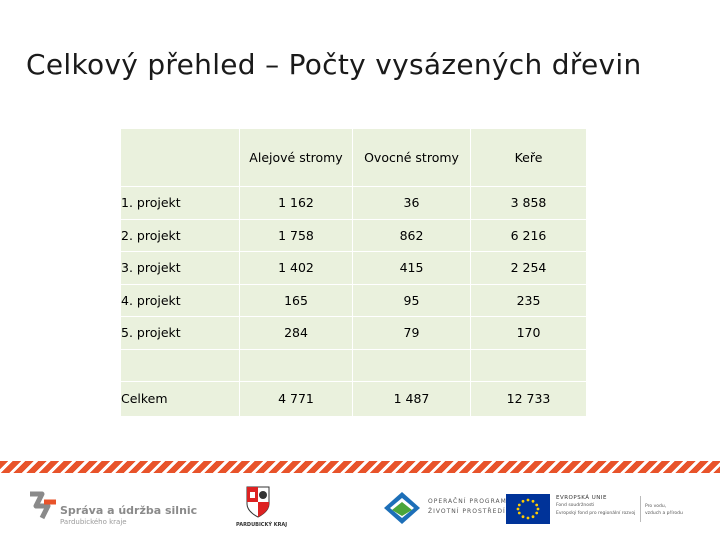 The height and width of the screenshot is (540, 720). I want to click on table-cell: 862, so click(411, 235).